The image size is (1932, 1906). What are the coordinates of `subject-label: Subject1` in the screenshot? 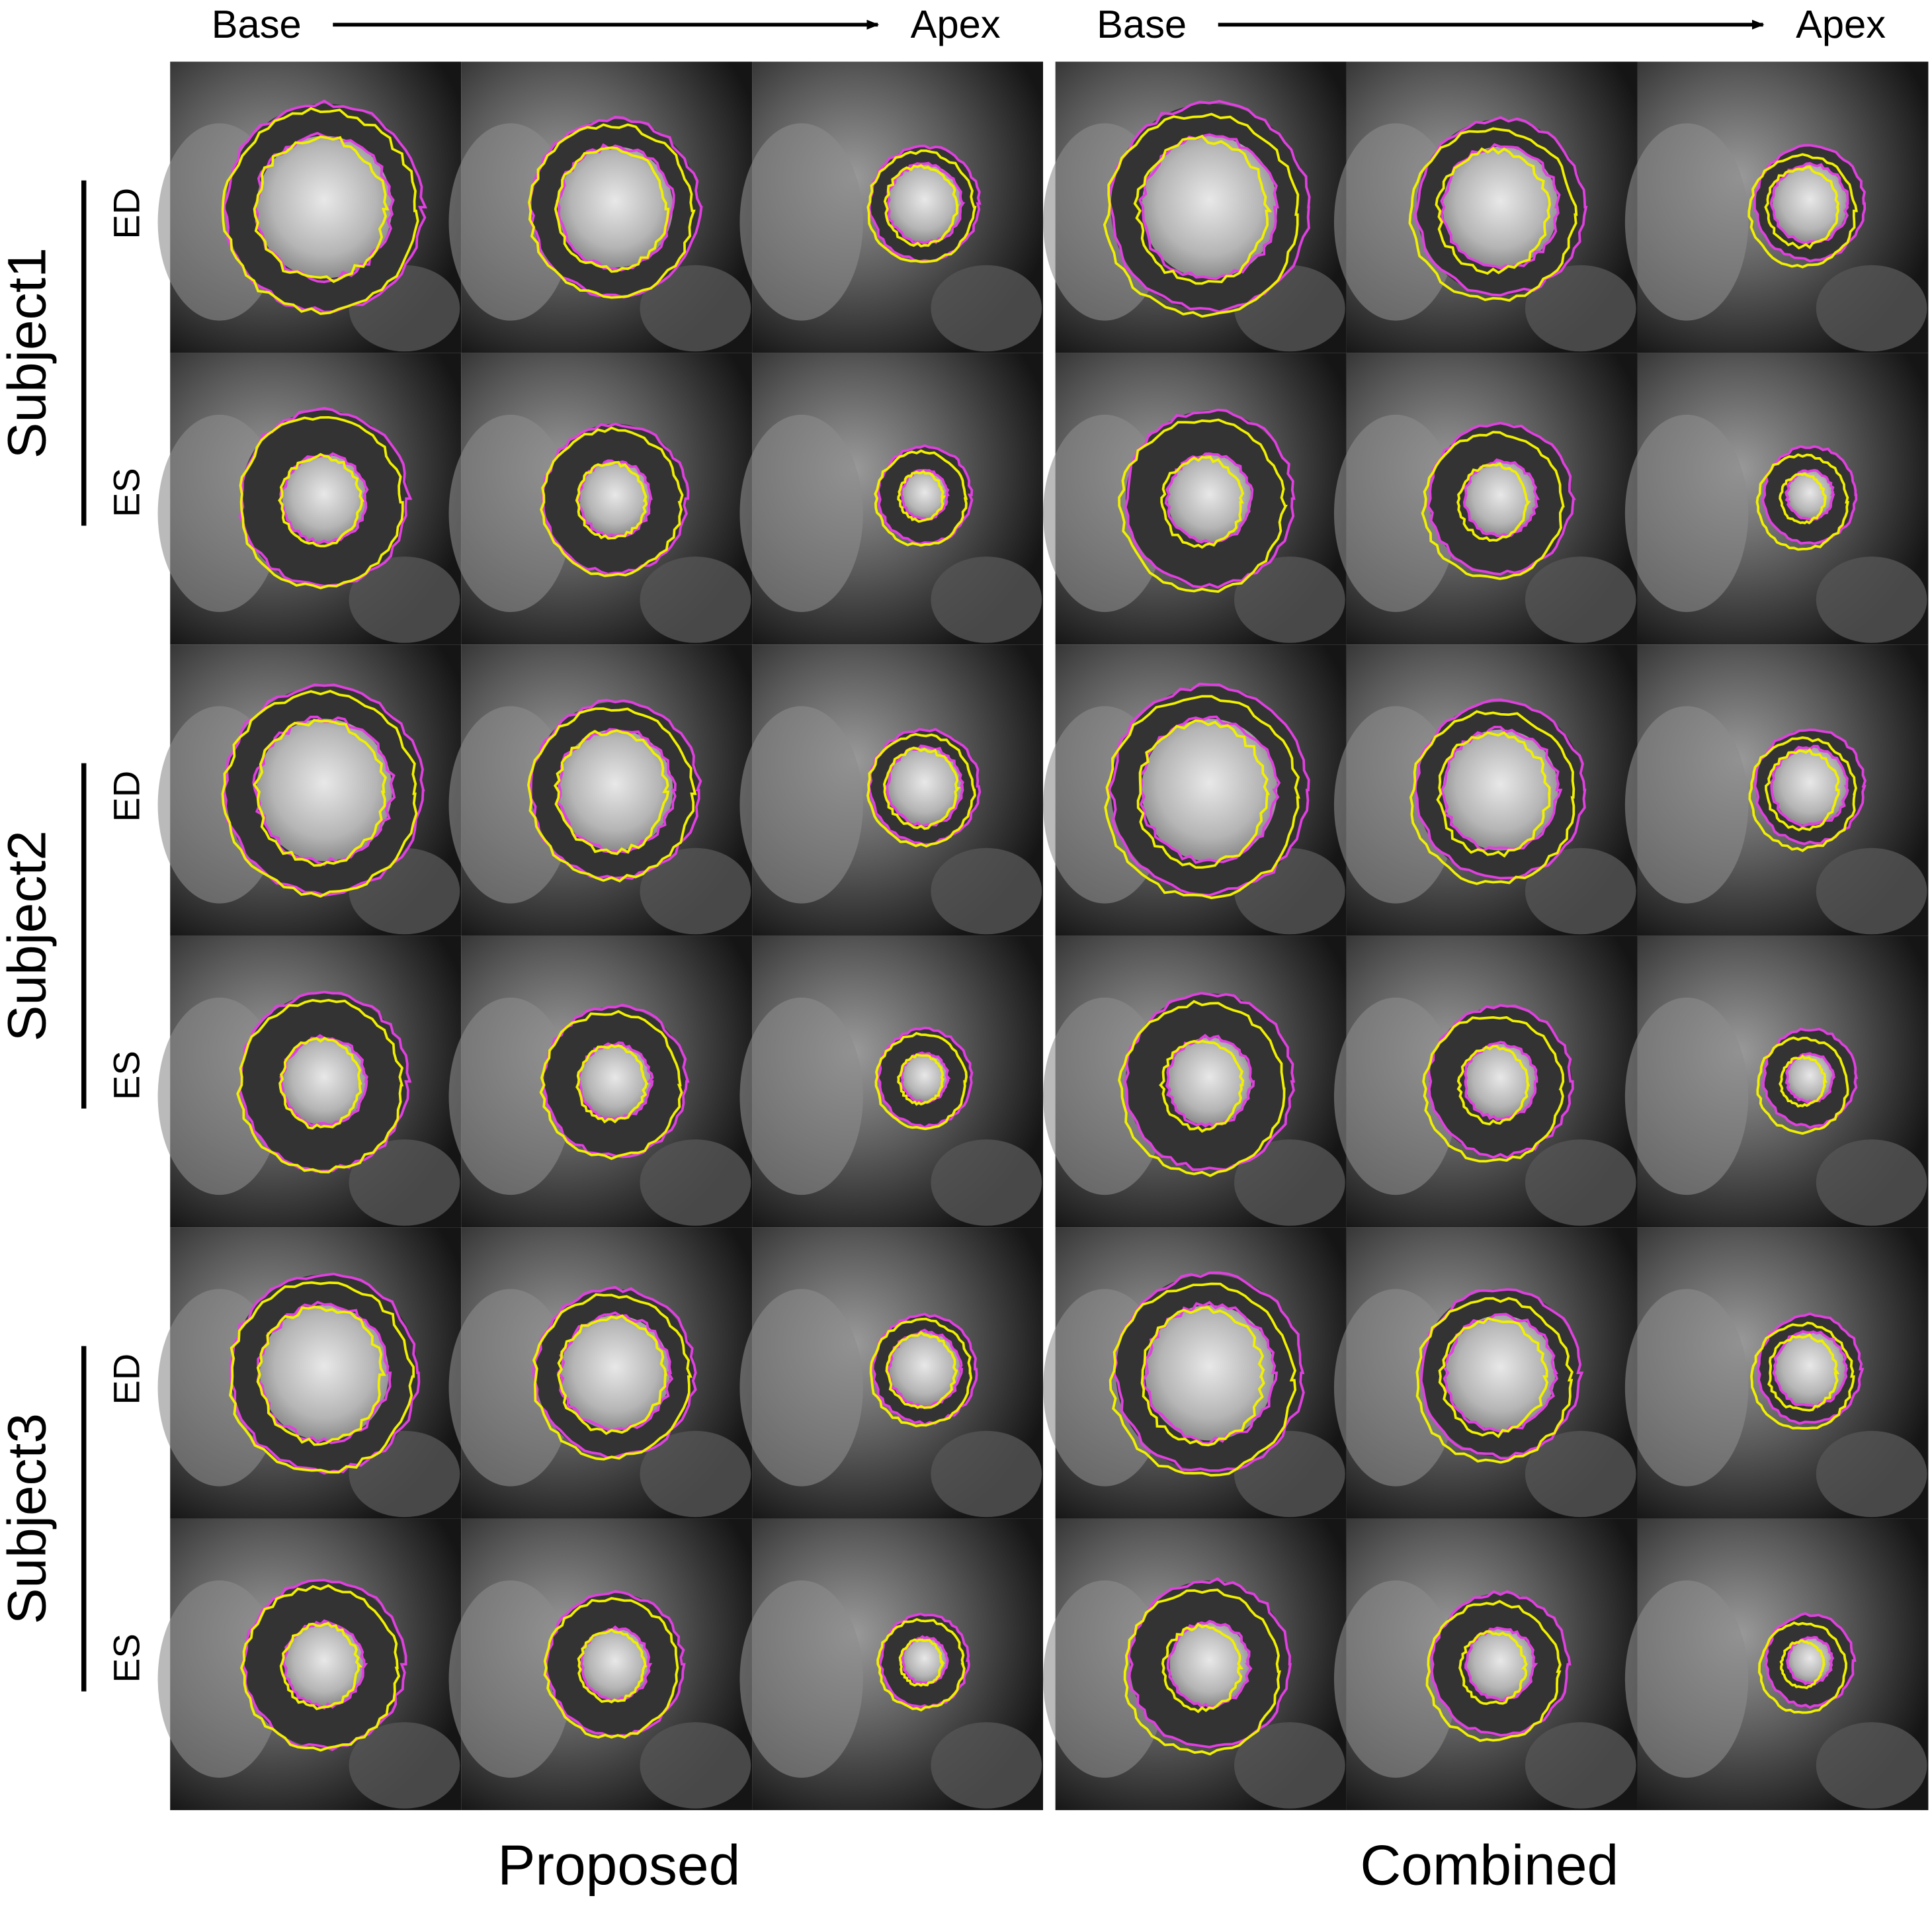 It's located at (29, 352).